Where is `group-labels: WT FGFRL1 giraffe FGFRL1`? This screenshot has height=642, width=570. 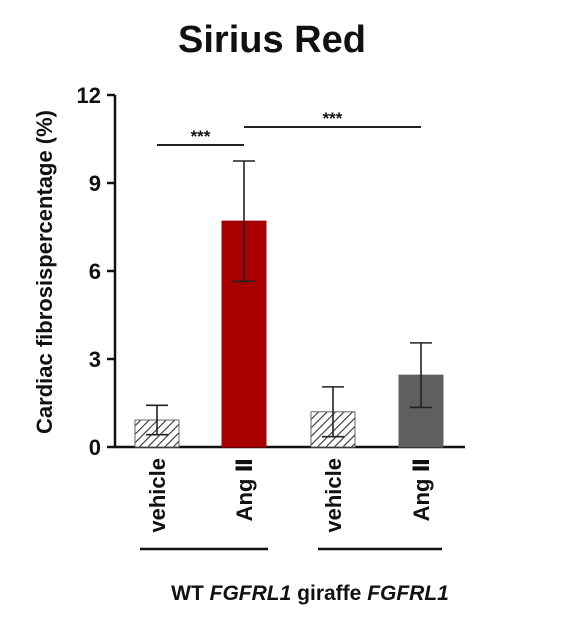 group-labels: WT FGFRL1 giraffe FGFRL1 is located at coordinates (310, 593).